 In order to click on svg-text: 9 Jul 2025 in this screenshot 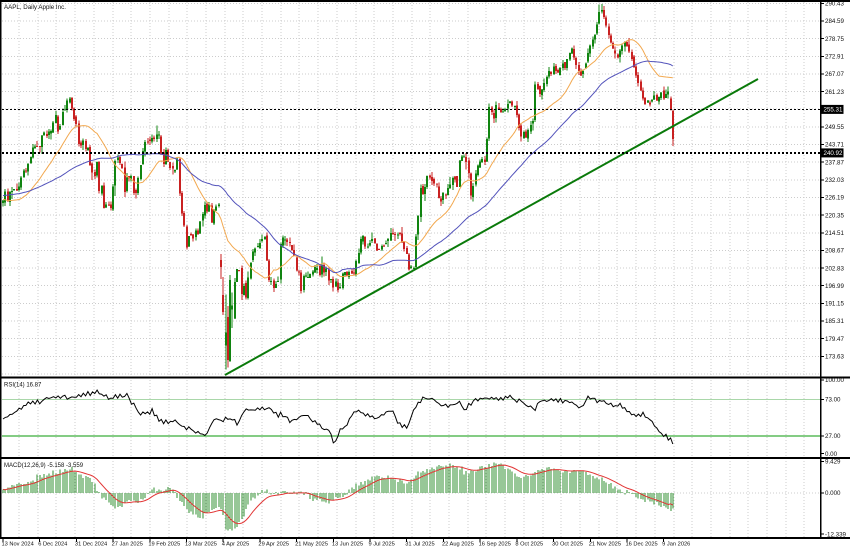, I will do `click(382, 545)`.